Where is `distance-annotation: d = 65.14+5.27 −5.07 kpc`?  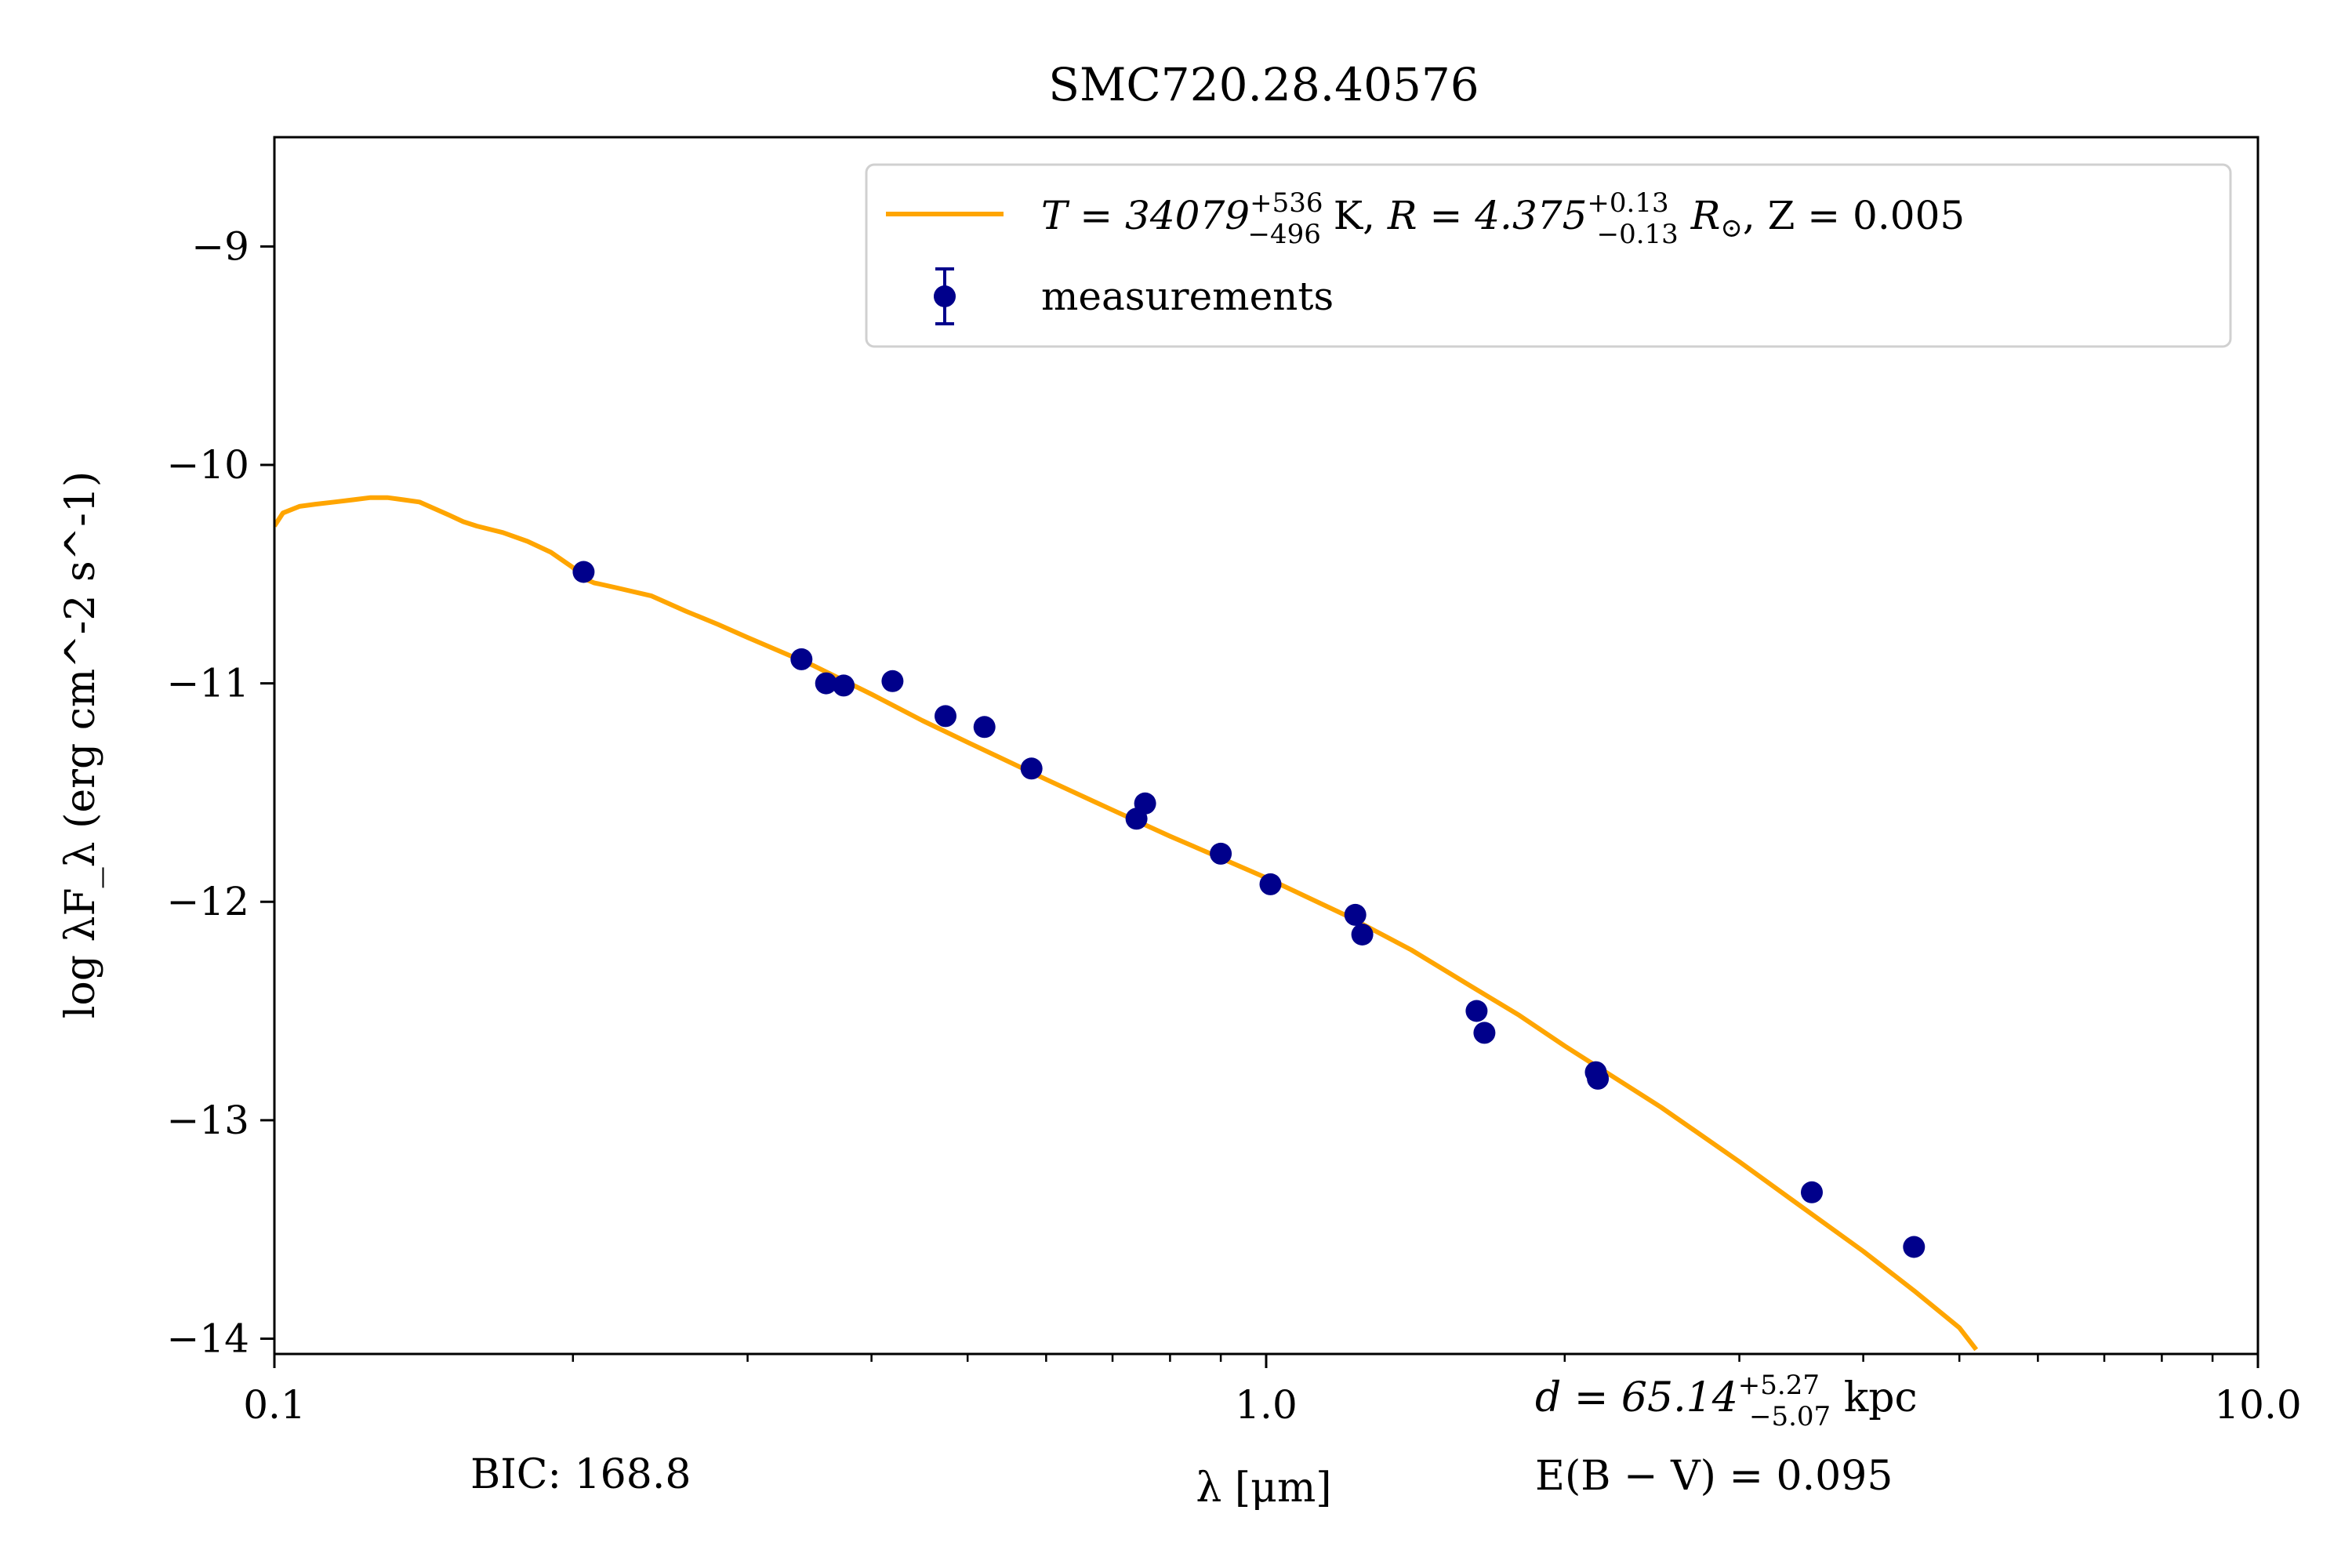
distance-annotation: d = 65.14+5.27 −5.07 kpc is located at coordinates (1726, 1401).